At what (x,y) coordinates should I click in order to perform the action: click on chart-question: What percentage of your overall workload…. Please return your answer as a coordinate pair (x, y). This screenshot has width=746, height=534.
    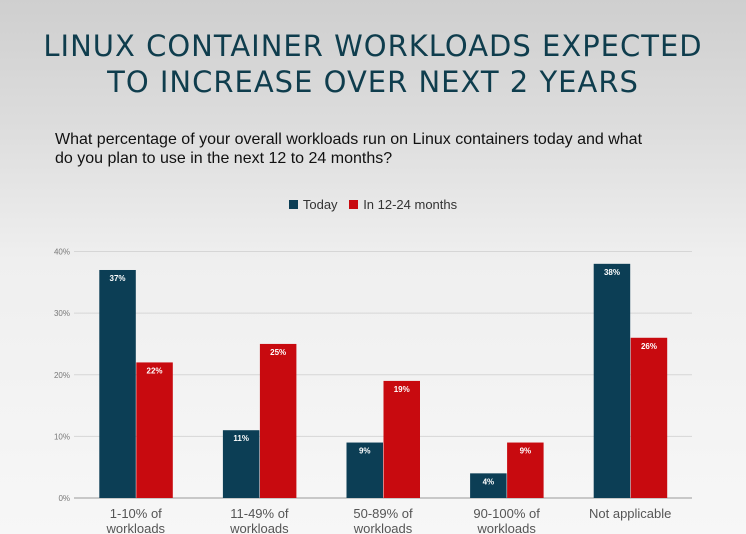
    Looking at the image, I should click on (380, 149).